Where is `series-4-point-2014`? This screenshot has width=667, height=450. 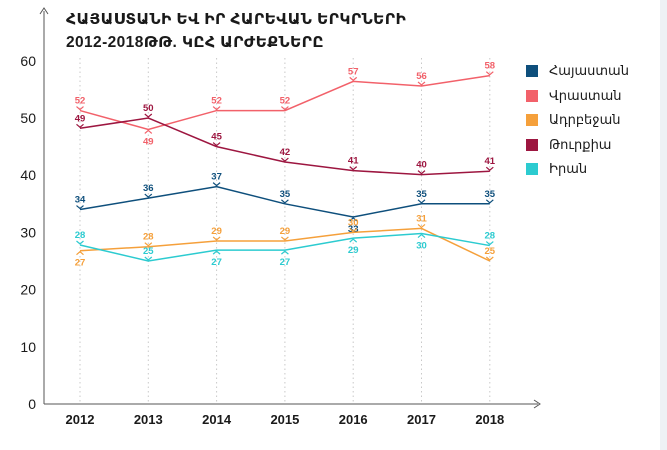 series-4-point-2014 is located at coordinates (216, 252).